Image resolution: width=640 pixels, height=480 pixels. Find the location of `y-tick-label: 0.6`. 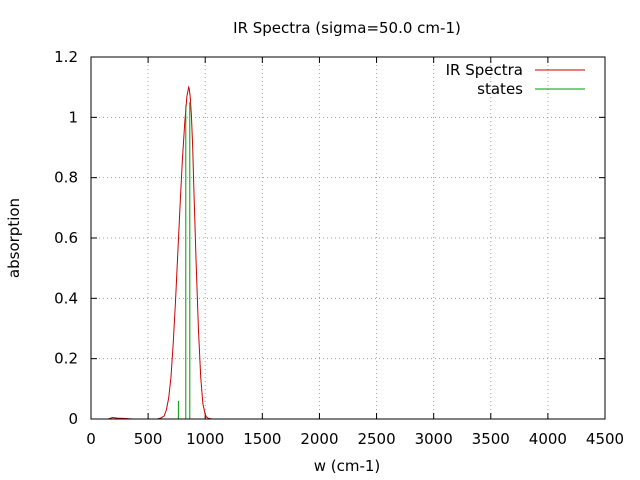

y-tick-label: 0.6 is located at coordinates (66, 238).